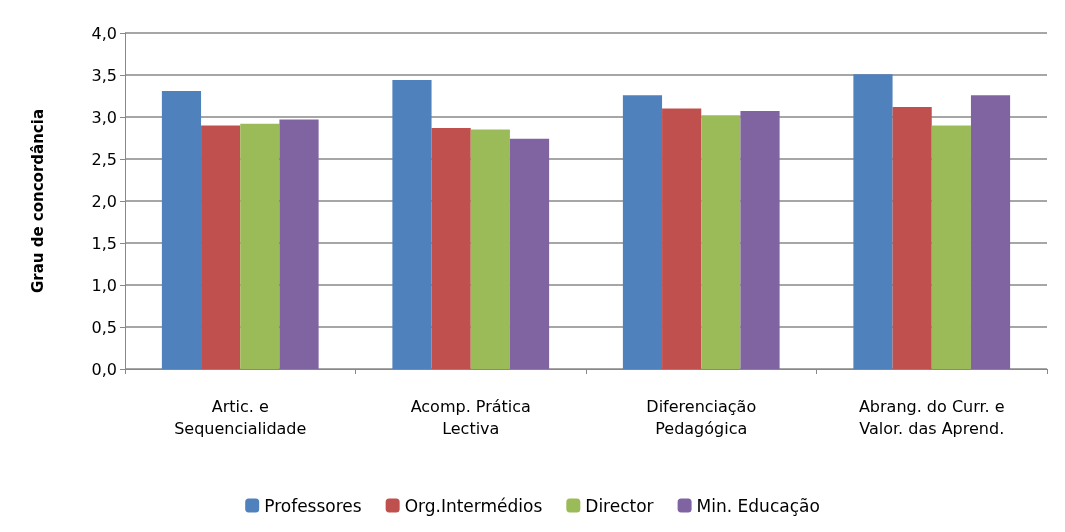 The width and height of the screenshot is (1065, 532). Describe the element at coordinates (470, 417) in the screenshot. I see `x-tick-label: Acomp. Prática Lectiva` at that location.